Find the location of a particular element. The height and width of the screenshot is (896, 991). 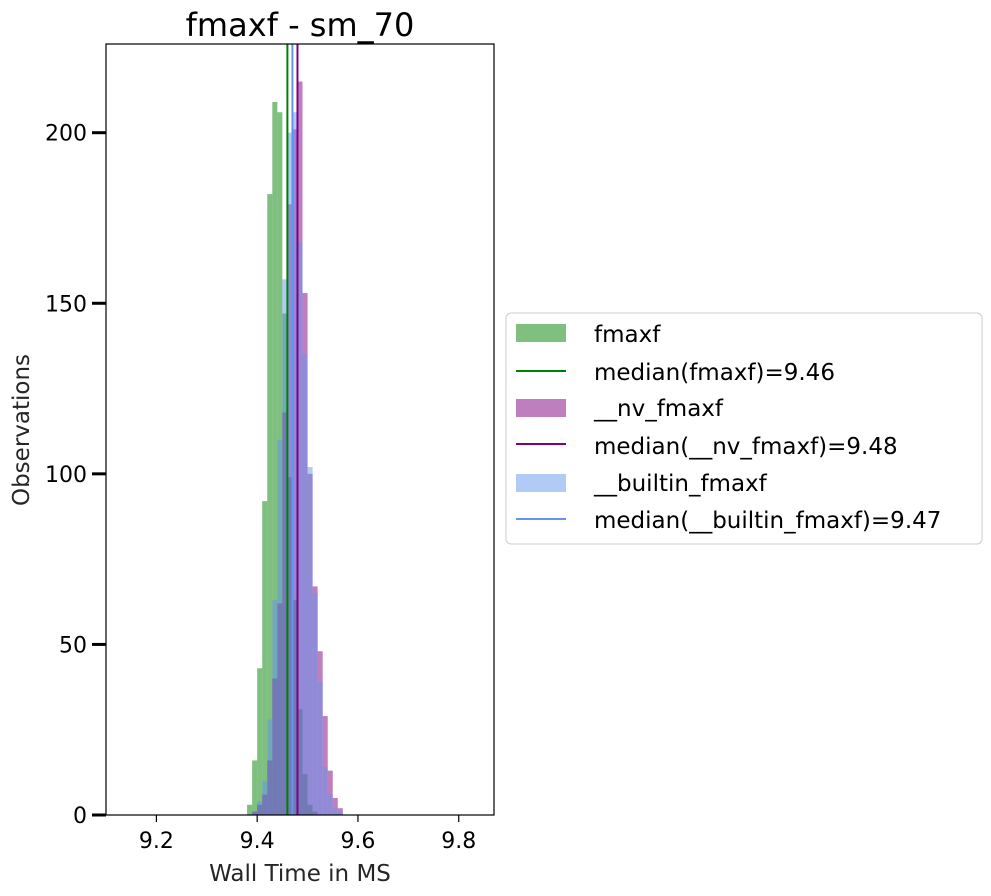

legend-swatch-fmaxf is located at coordinates (541, 333).